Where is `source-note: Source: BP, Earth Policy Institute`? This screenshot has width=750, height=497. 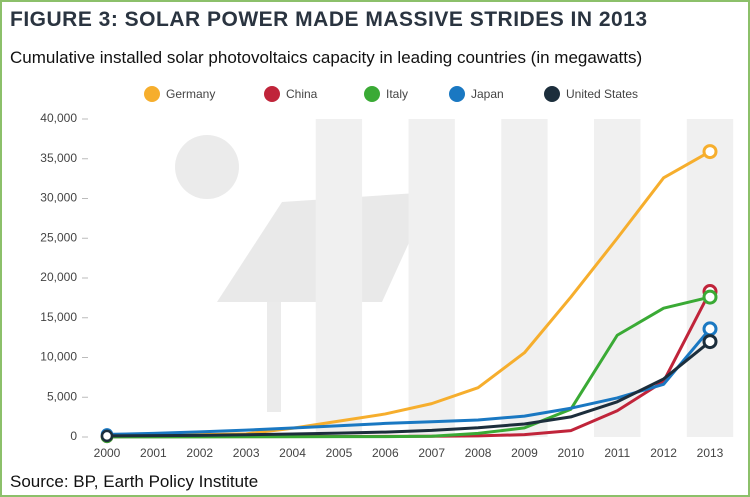 source-note: Source: BP, Earth Policy Institute is located at coordinates (134, 481).